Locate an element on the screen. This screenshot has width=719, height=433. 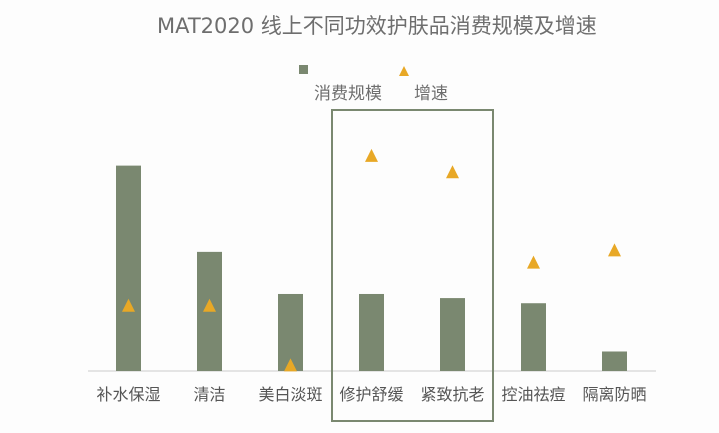
legend: 消费规模 增速 is located at coordinates (373, 84).